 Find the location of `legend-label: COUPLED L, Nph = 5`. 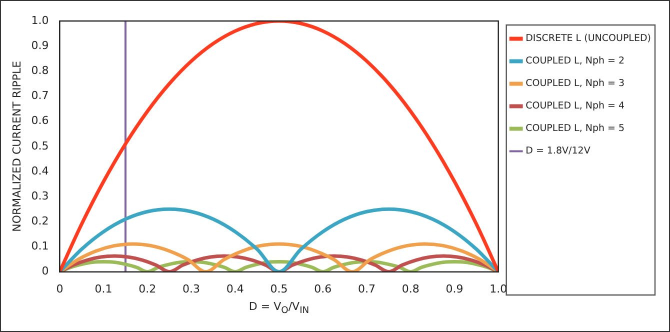

legend-label: COUPLED L, Nph = 5 is located at coordinates (575, 128).